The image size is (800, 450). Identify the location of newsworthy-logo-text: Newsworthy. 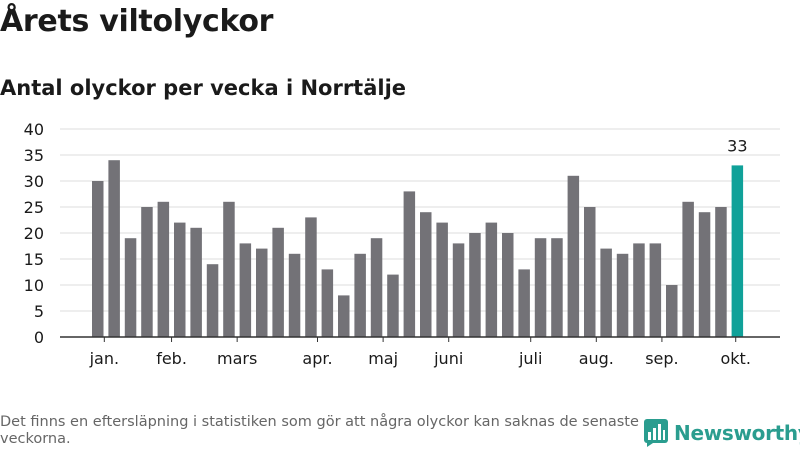
(737, 433).